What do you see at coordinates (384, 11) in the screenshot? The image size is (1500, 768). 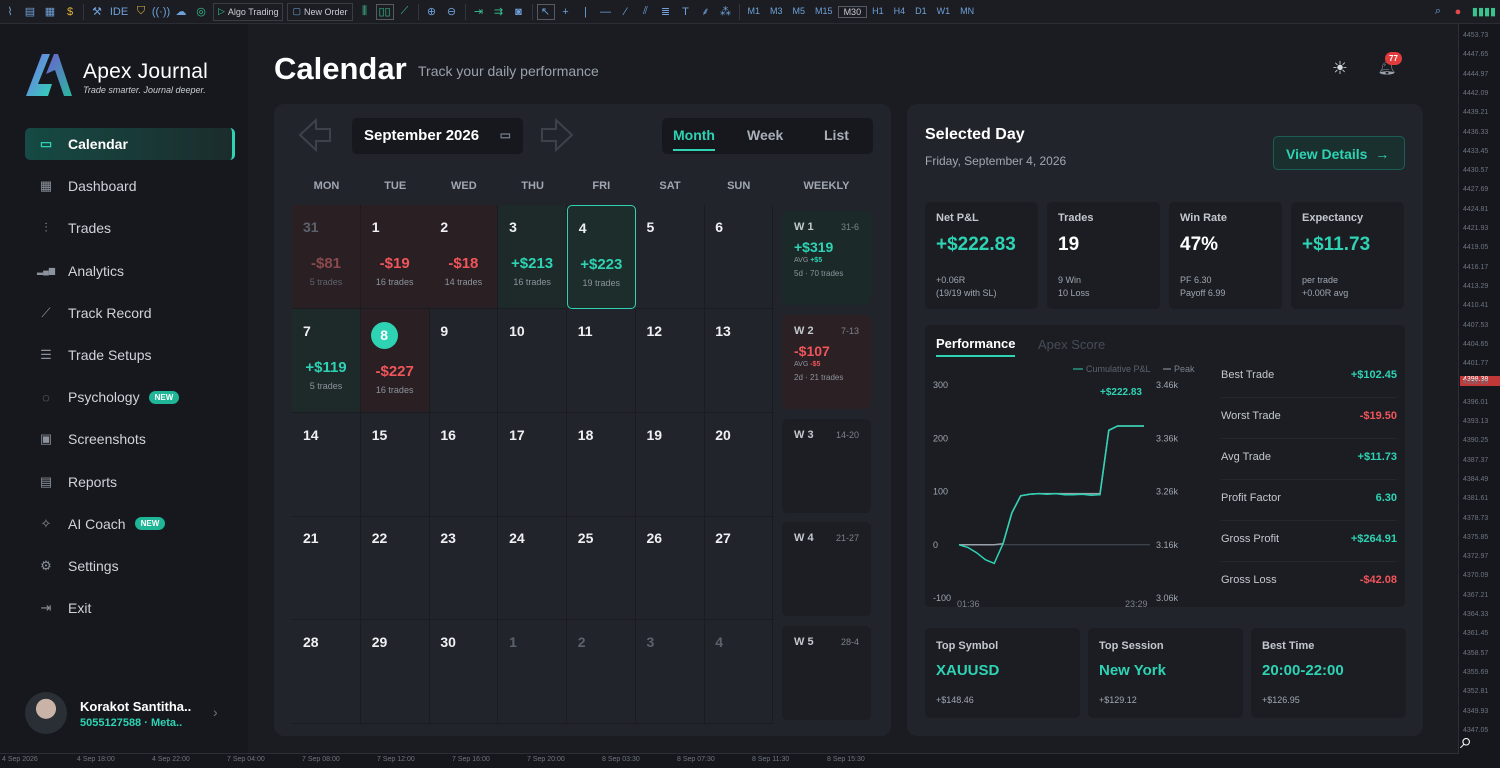 I see `candles-mode-icon: ▯▯` at bounding box center [384, 11].